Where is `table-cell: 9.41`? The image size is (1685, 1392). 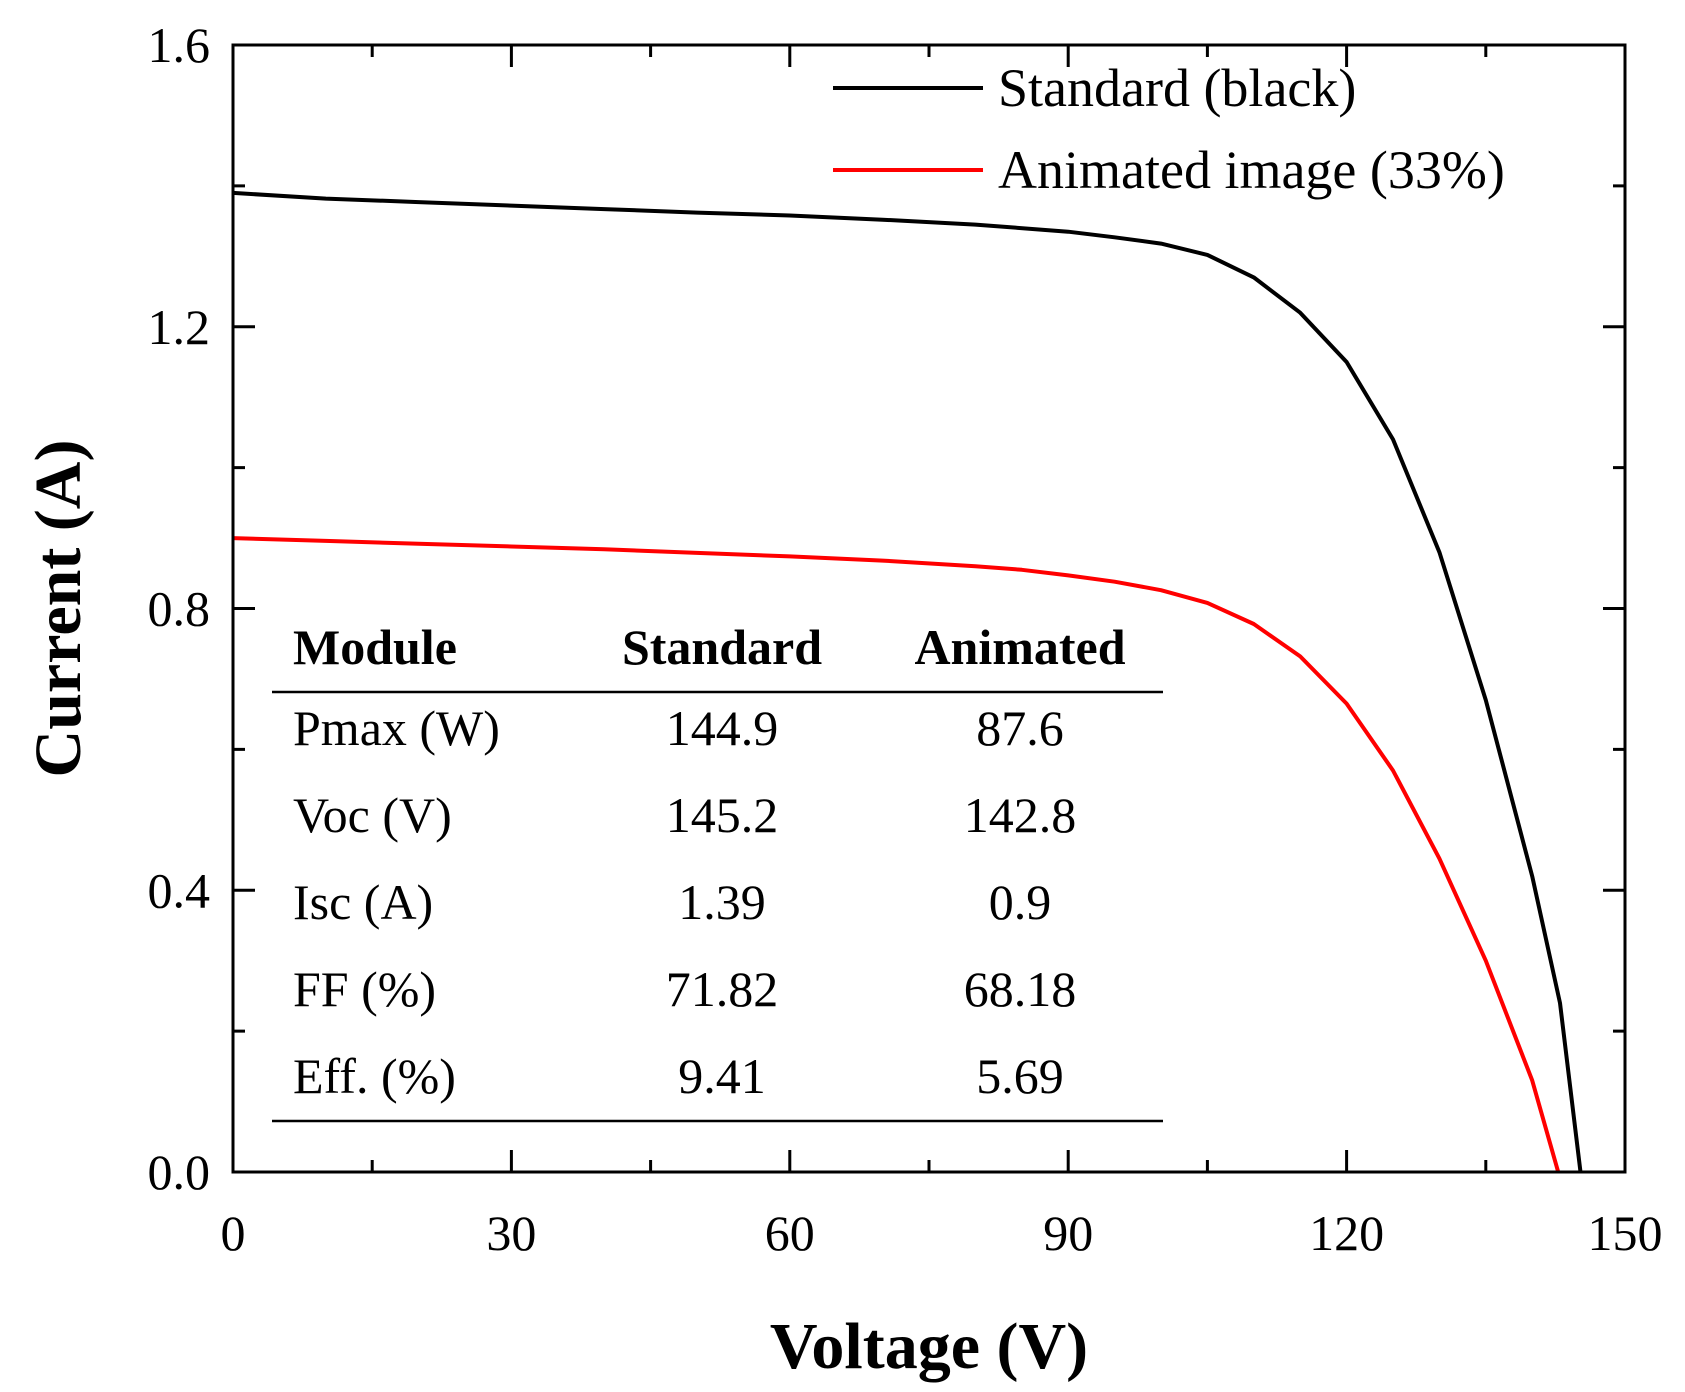
table-cell: 9.41 is located at coordinates (722, 1076).